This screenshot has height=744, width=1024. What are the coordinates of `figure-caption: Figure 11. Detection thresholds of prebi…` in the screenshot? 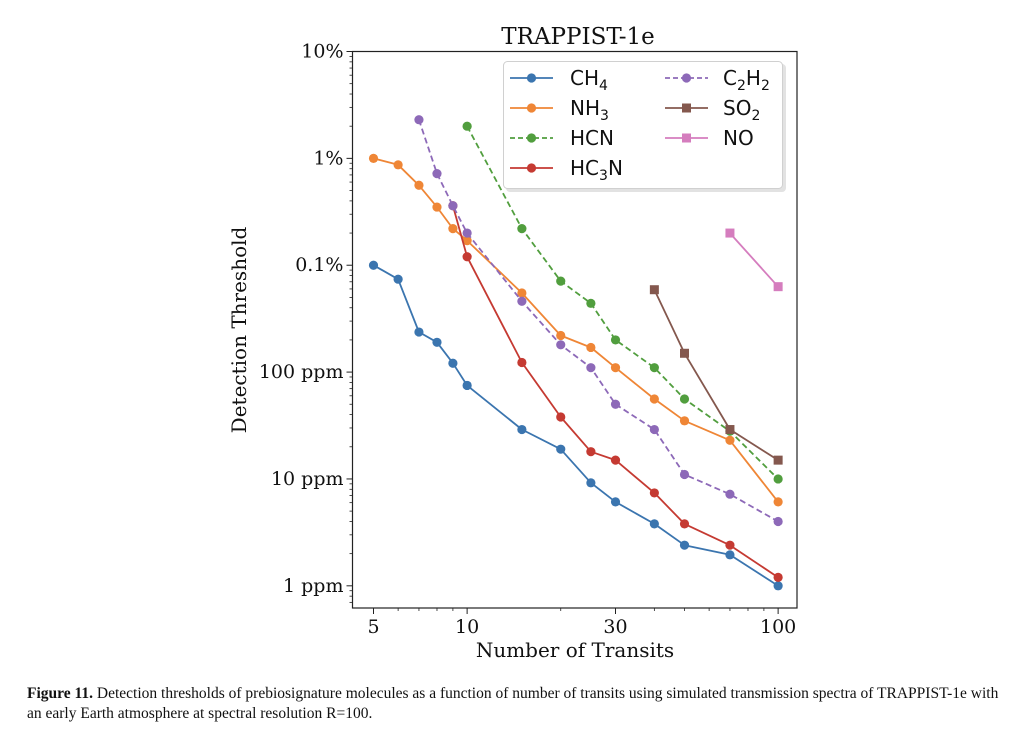 It's located at (519, 704).